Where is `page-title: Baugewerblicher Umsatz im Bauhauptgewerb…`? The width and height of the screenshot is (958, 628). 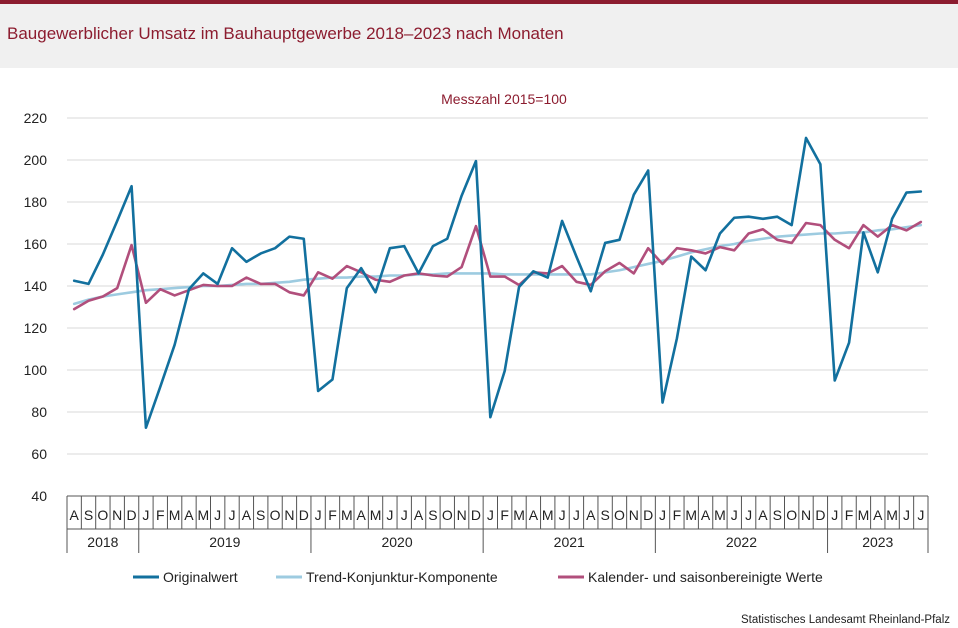
page-title: Baugewerblicher Umsatz im Bauhauptgewerb… is located at coordinates (285, 33).